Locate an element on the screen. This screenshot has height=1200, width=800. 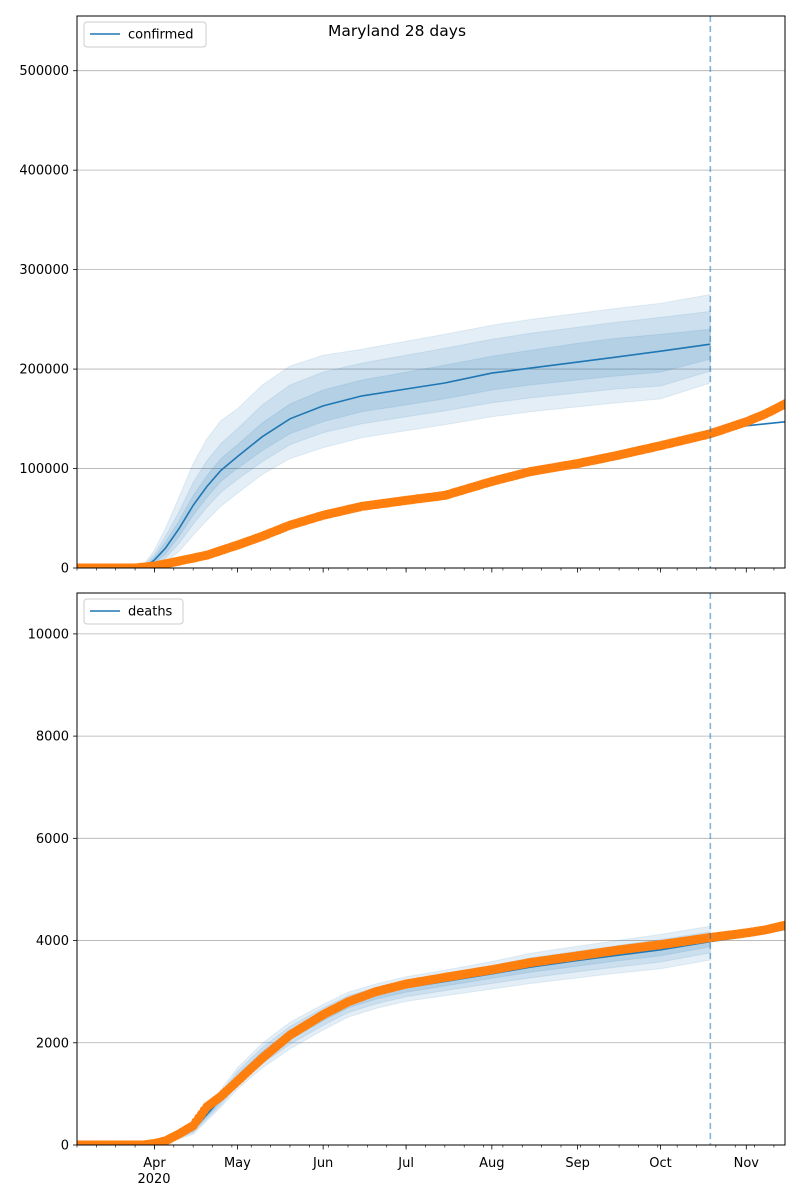
deaths-legend: deaths is located at coordinates (133, 611).